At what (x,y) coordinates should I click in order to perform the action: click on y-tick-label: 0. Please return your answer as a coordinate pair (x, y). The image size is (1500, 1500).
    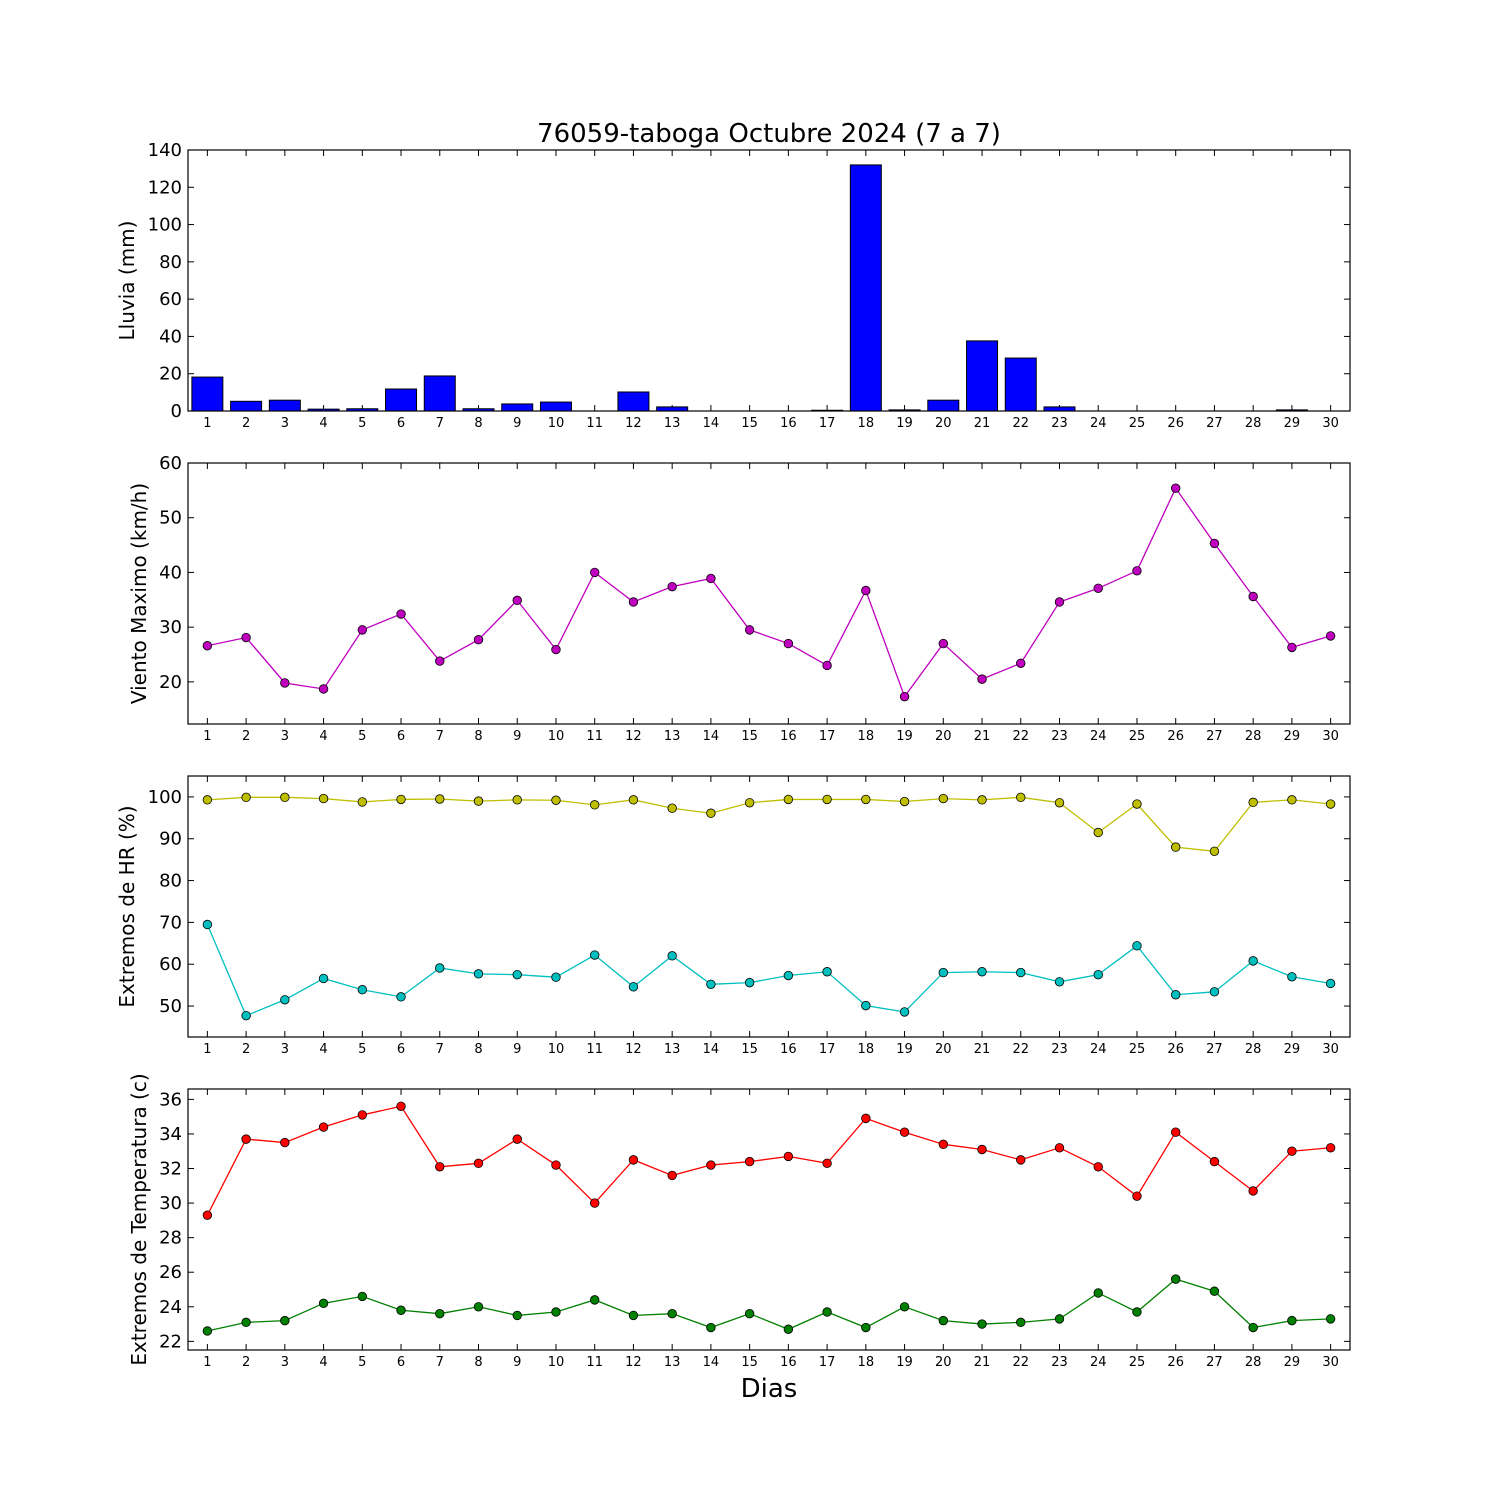
    Looking at the image, I should click on (176, 411).